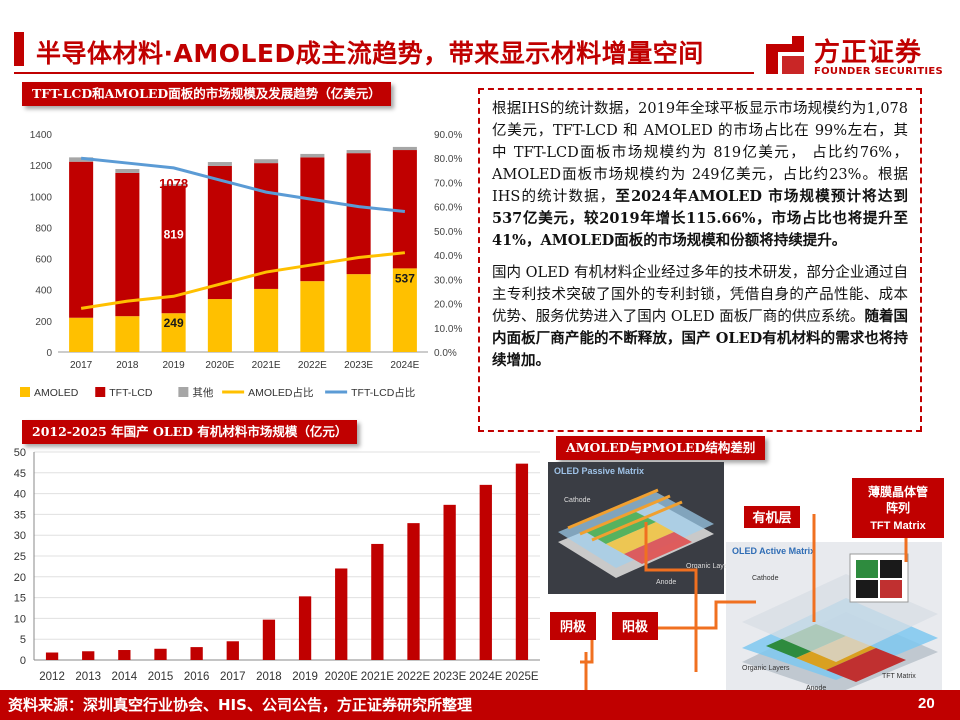 This screenshot has height=720, width=960. I want to click on data-label: 249, so click(174, 323).